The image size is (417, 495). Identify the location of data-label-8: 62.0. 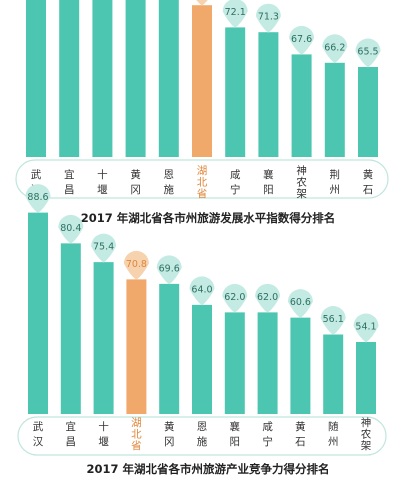
(267, 297).